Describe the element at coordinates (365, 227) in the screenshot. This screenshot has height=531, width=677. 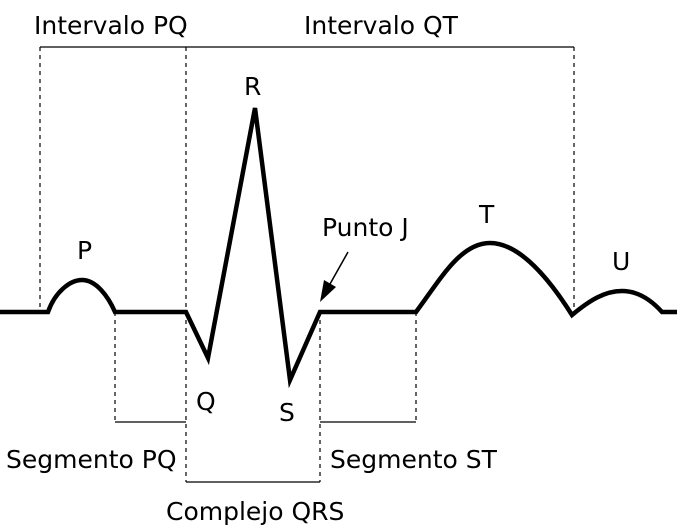
I see `j-point-label: Punto J` at that location.